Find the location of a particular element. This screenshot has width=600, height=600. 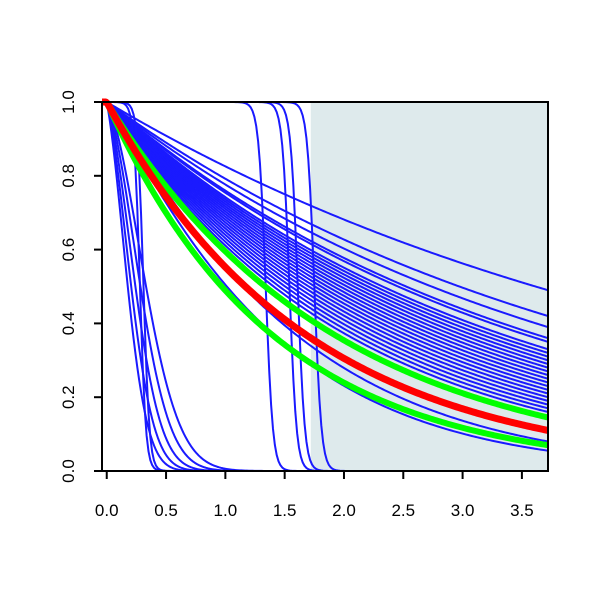

x-tick-label: 3.5 is located at coordinates (522, 510).